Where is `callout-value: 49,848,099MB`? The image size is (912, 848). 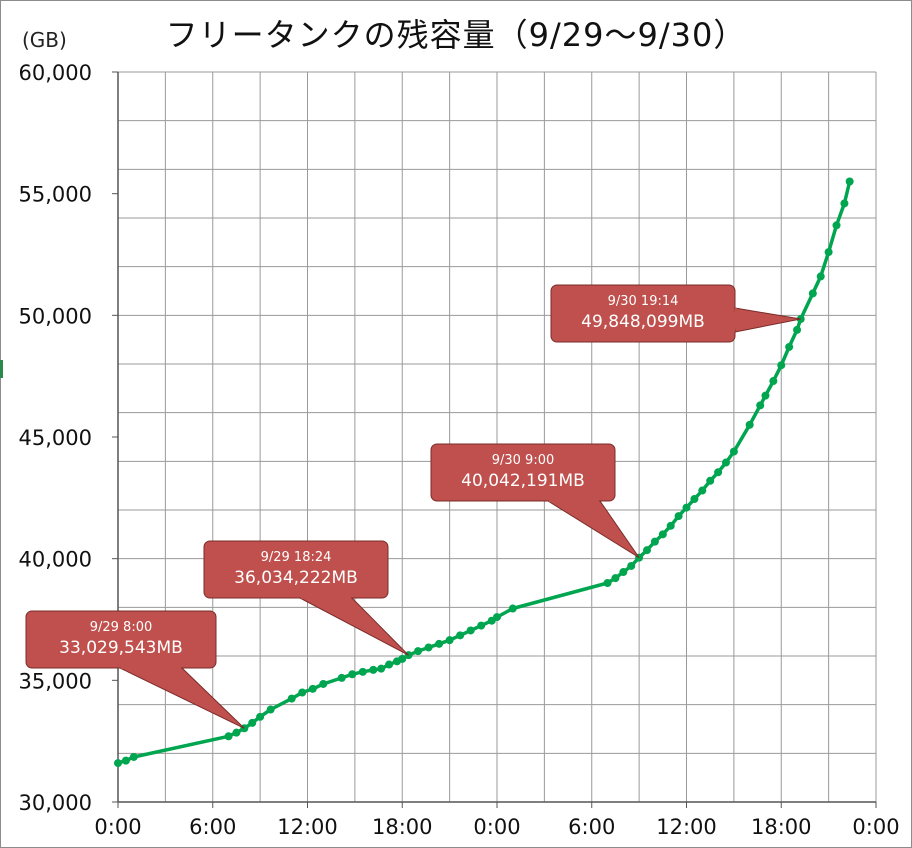 callout-value: 49,848,099MB is located at coordinates (643, 322).